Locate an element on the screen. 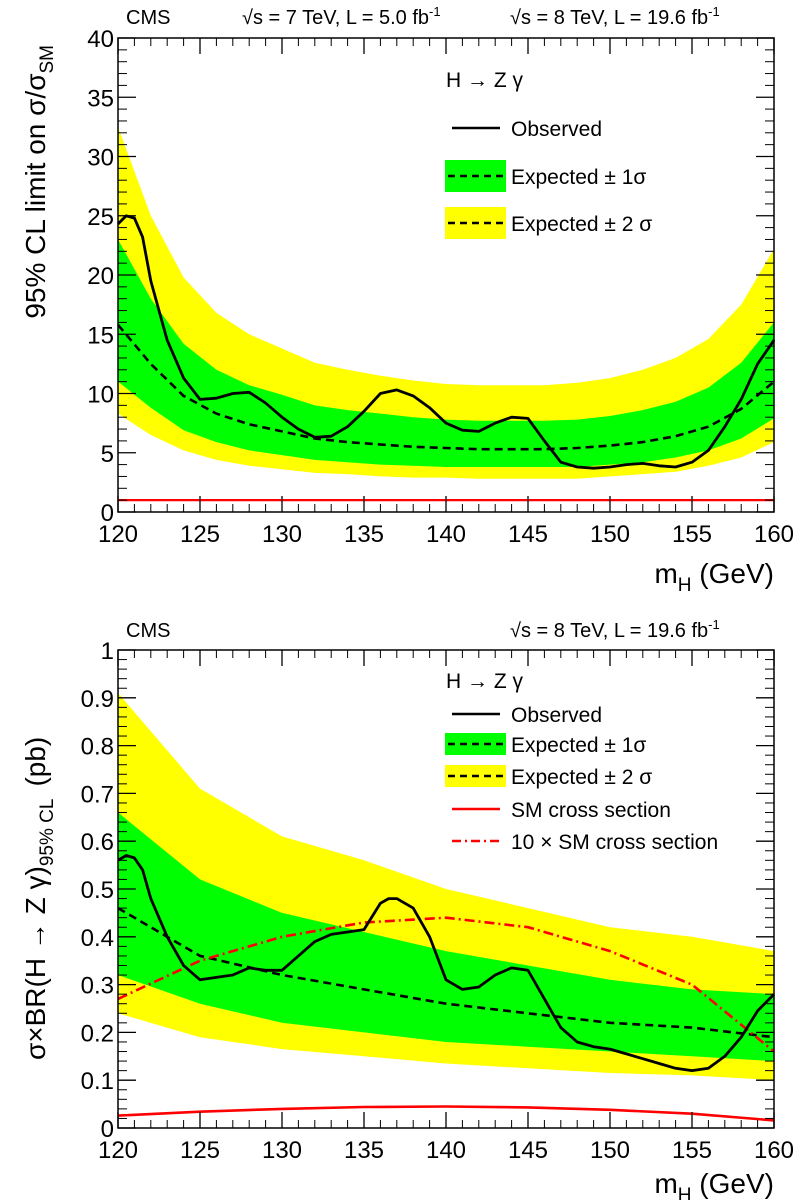 The width and height of the screenshot is (800, 1200). bottom-legend-sm-label: SM cross section is located at coordinates (591, 810).